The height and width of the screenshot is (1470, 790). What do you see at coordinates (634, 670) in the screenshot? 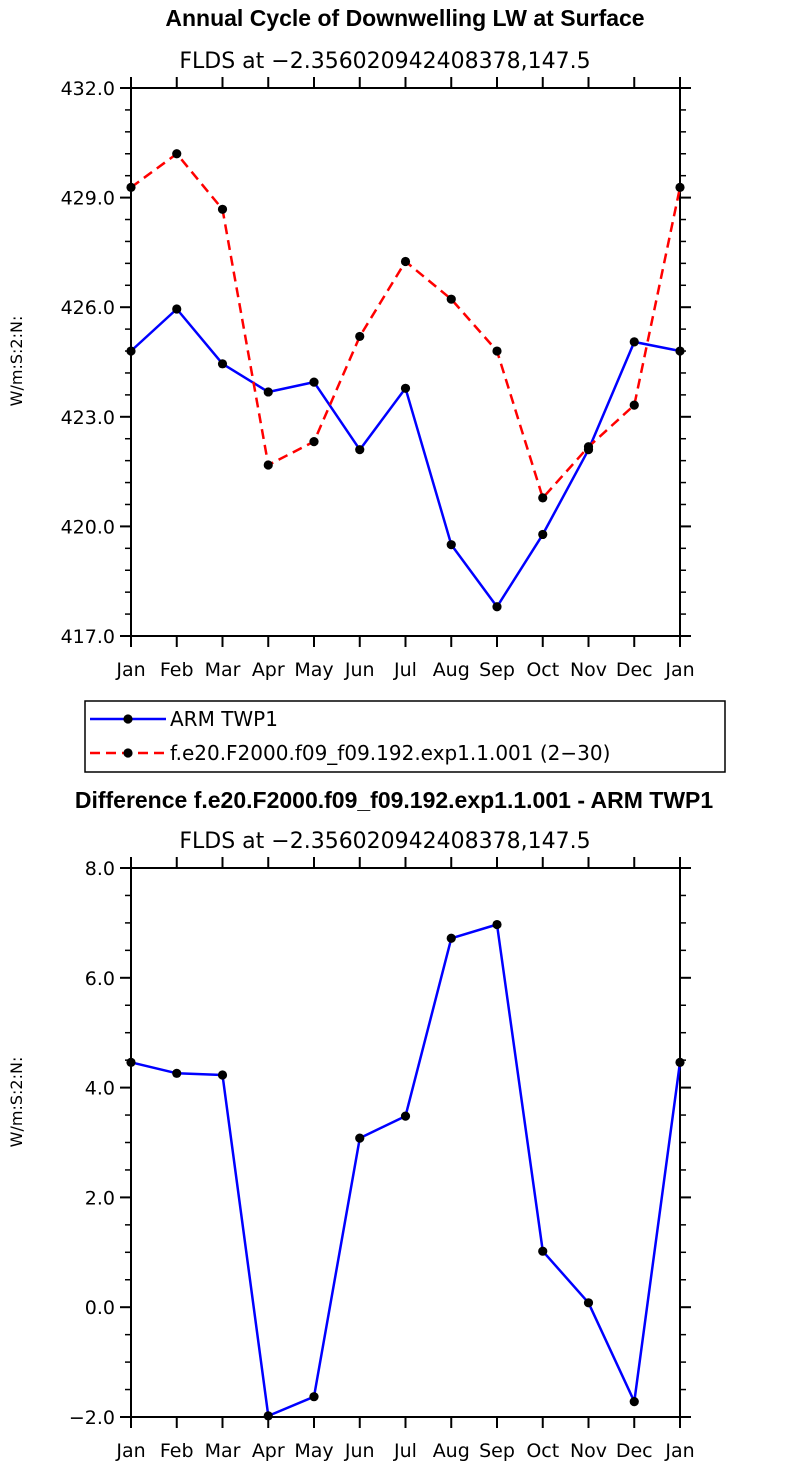
I see `c1-xtick-label: Dec` at bounding box center [634, 670].